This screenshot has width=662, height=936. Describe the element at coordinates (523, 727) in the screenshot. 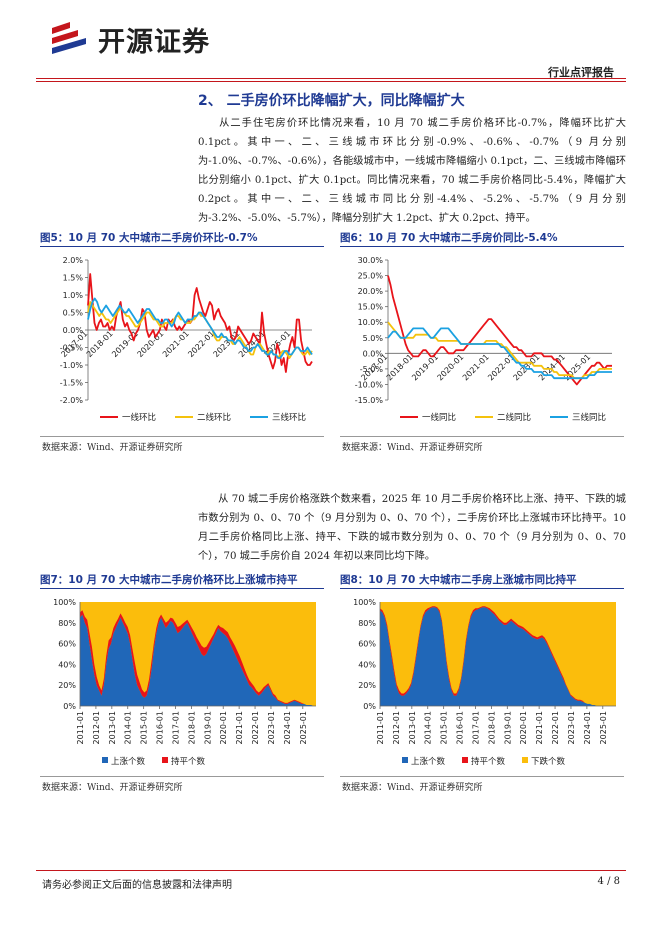

I see `fig8-x-tick-label: 2020-01` at that location.